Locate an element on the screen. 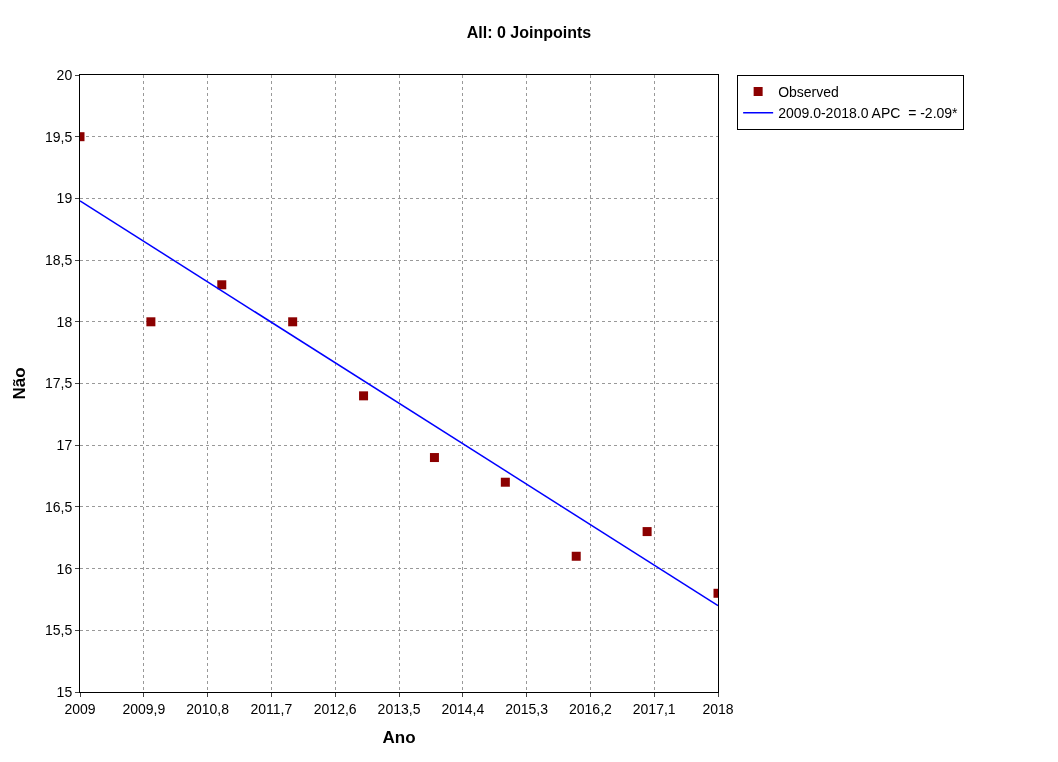 The image size is (1058, 762). y-tick-label: 18,5 is located at coordinates (58, 260).